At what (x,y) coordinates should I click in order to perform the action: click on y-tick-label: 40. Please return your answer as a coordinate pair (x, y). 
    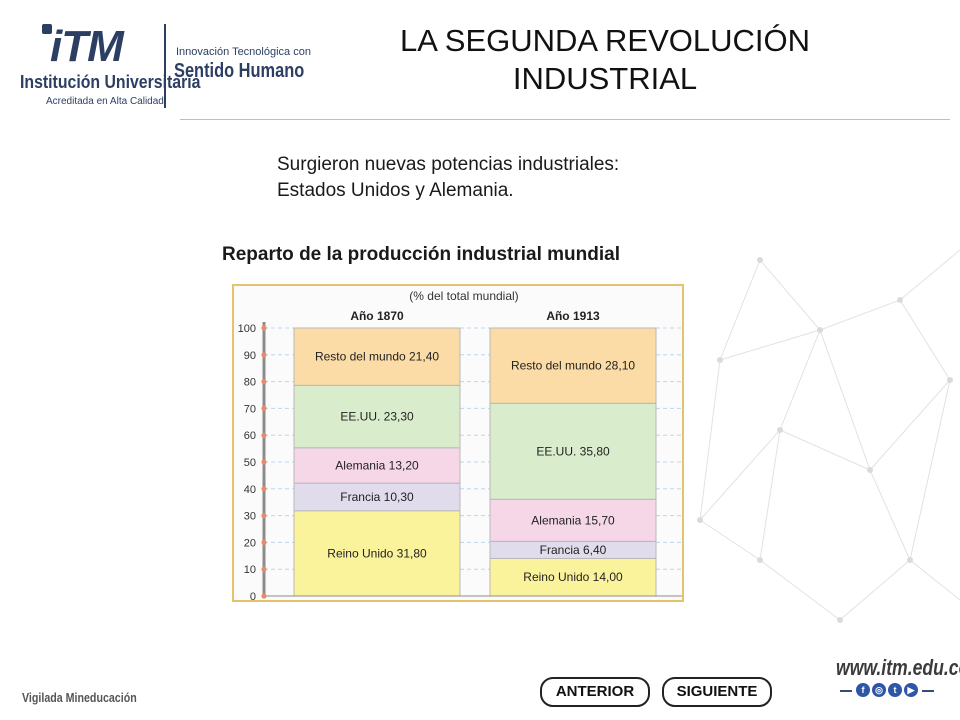
    Looking at the image, I should click on (250, 490).